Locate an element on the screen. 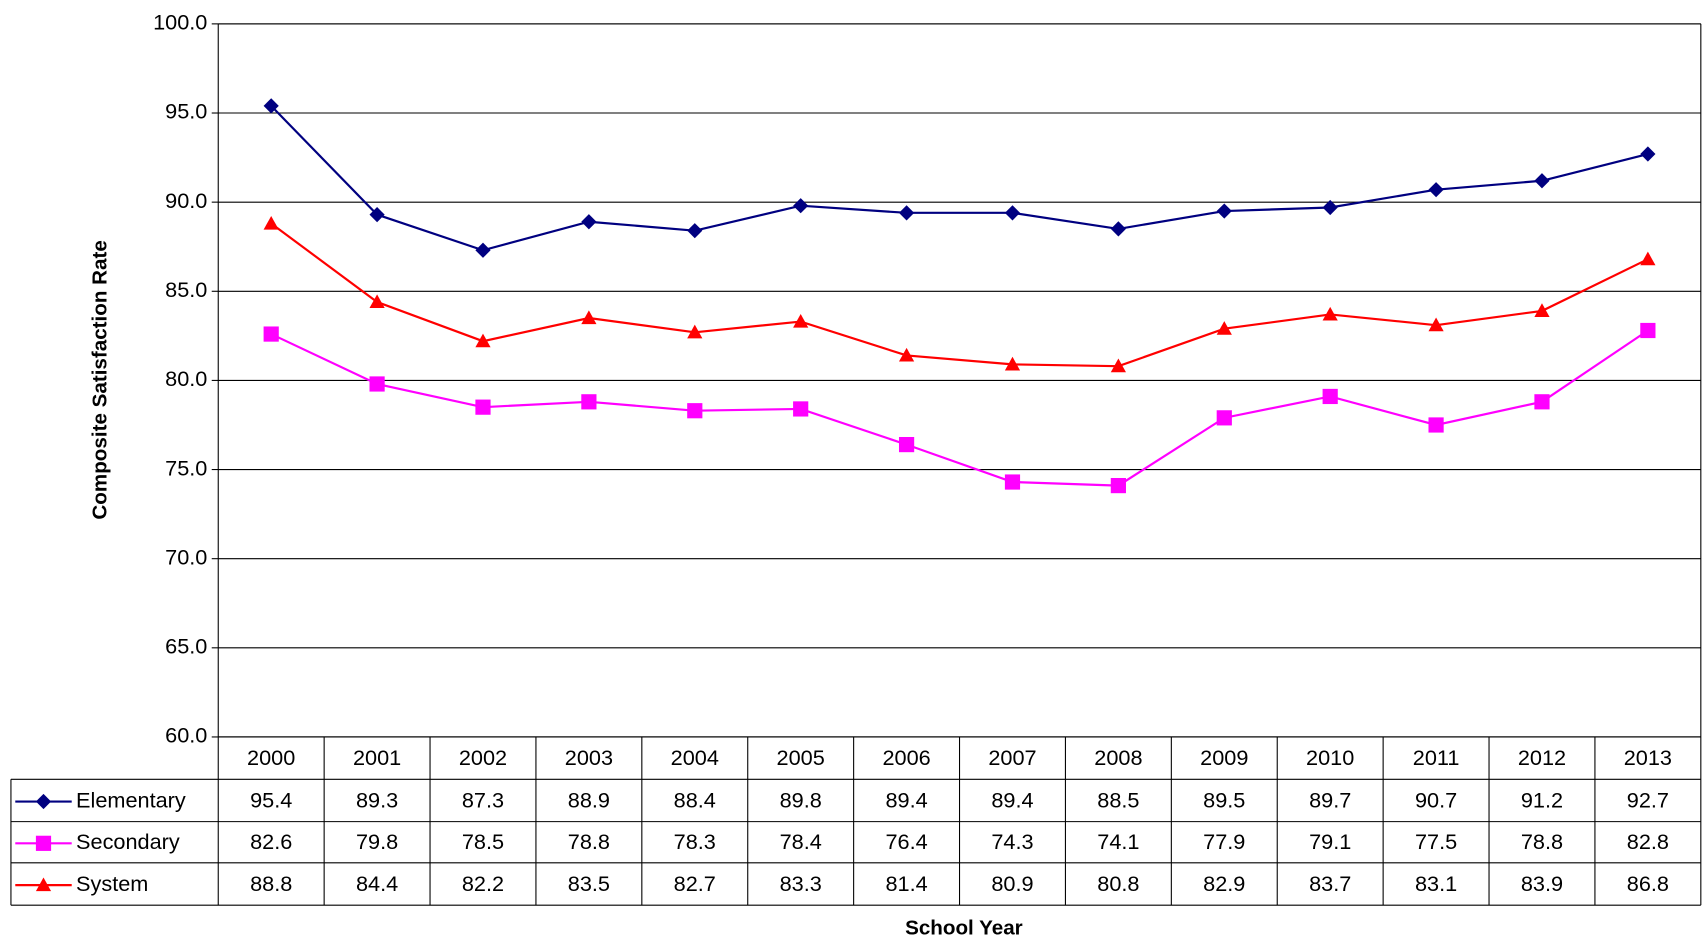 This screenshot has height=941, width=1702. table-value: 82.9 is located at coordinates (1224, 883).